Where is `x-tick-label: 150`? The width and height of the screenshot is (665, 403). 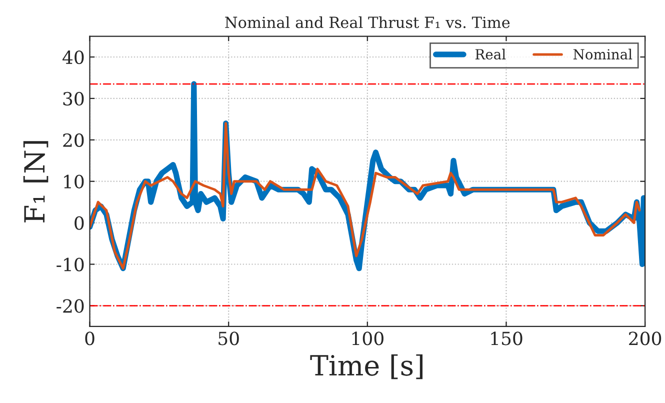
x-tick-label: 150 is located at coordinates (506, 339).